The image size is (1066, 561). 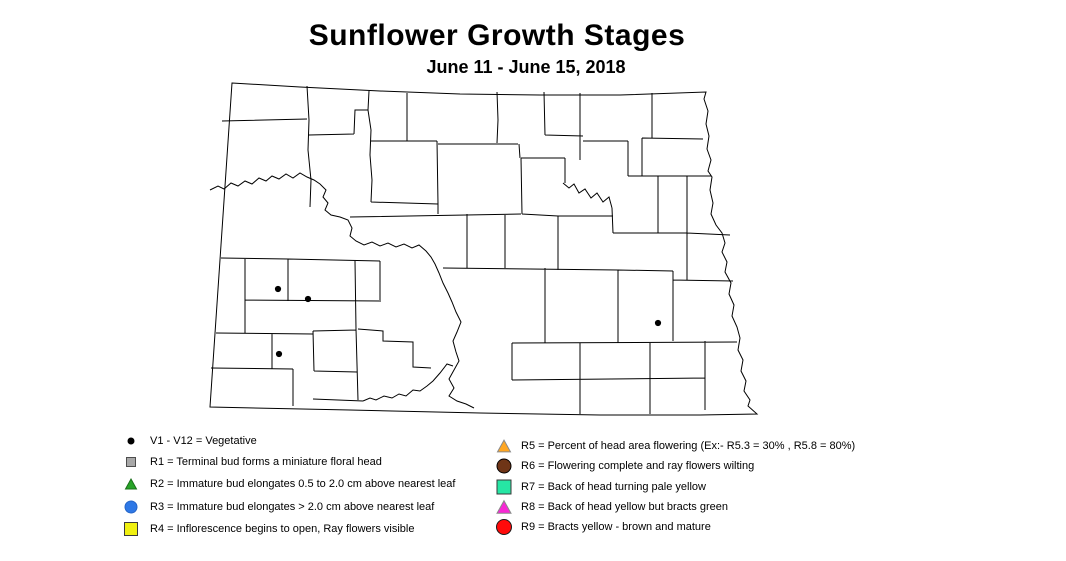 What do you see at coordinates (497, 35) in the screenshot?
I see `figure-title: Sunflower Growth Stages` at bounding box center [497, 35].